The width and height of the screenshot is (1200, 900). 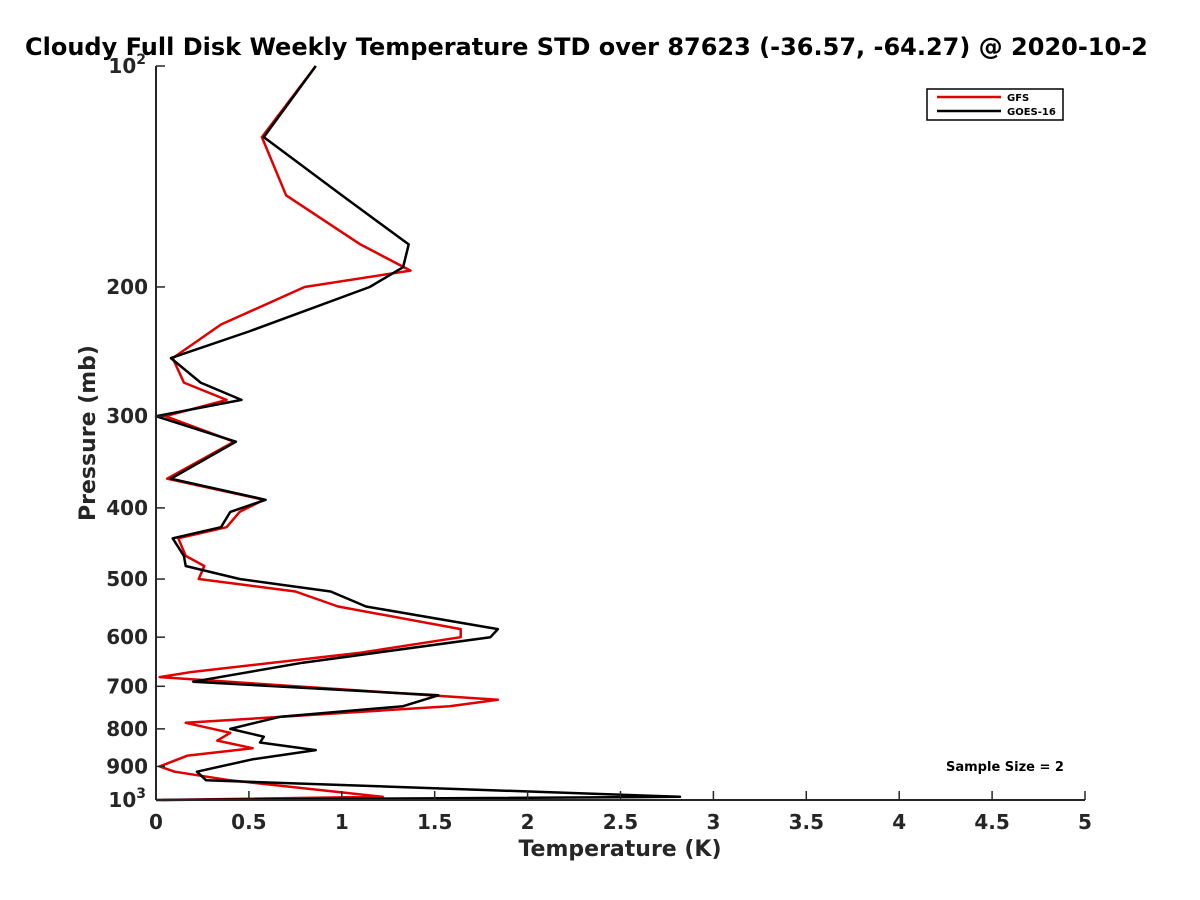 I want to click on y-tick-label: 200, so click(x=127, y=287).